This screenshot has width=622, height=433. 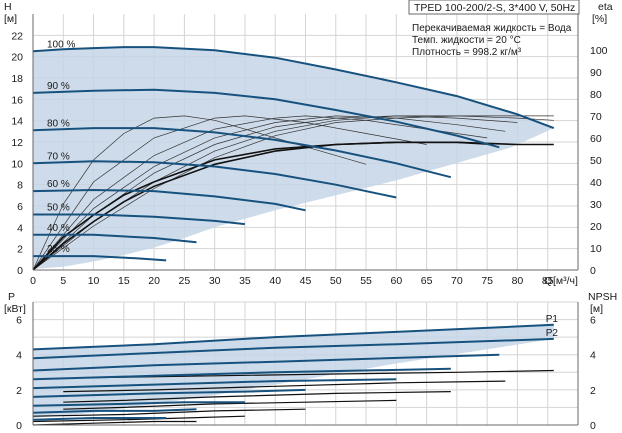 I want to click on x-tick-label: 5, so click(x=63, y=281).